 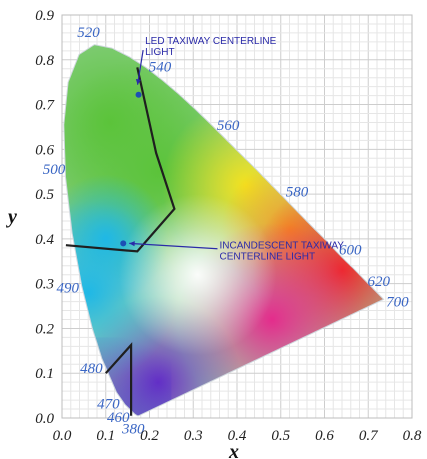 I want to click on wavelength-label: 380, so click(x=133, y=430).